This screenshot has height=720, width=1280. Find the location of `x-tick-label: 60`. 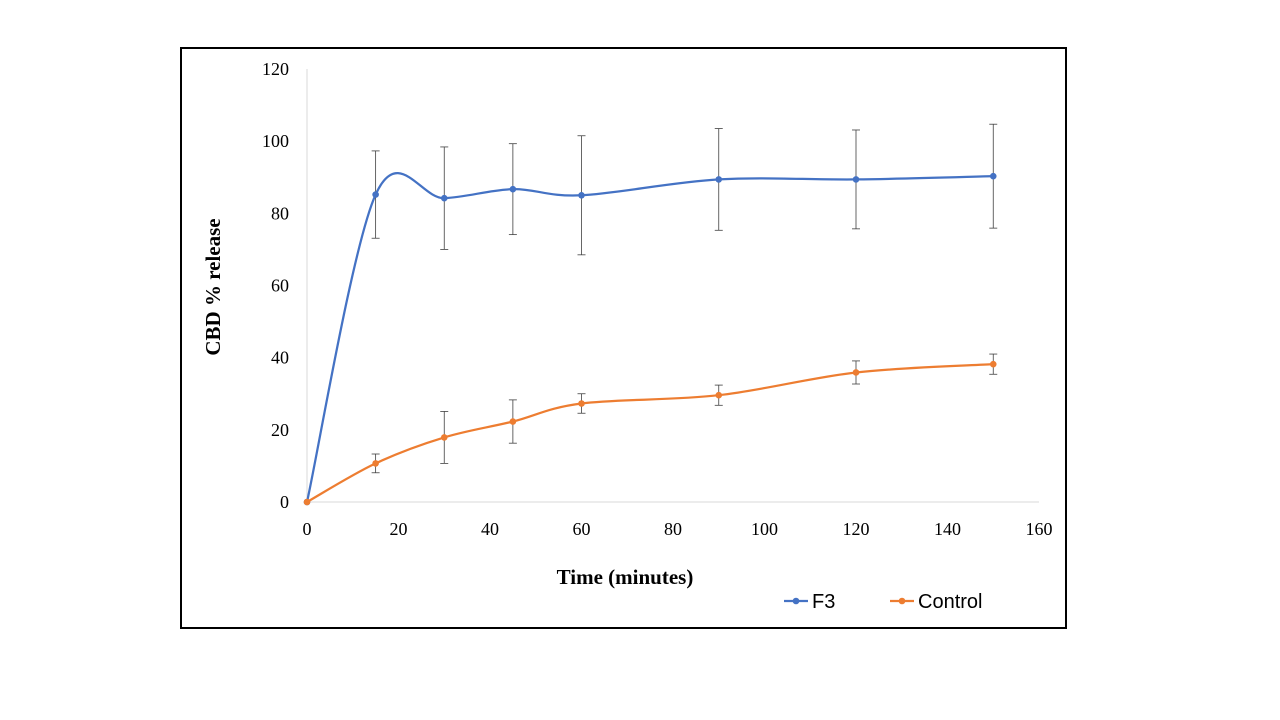

x-tick-label: 60 is located at coordinates (582, 529).